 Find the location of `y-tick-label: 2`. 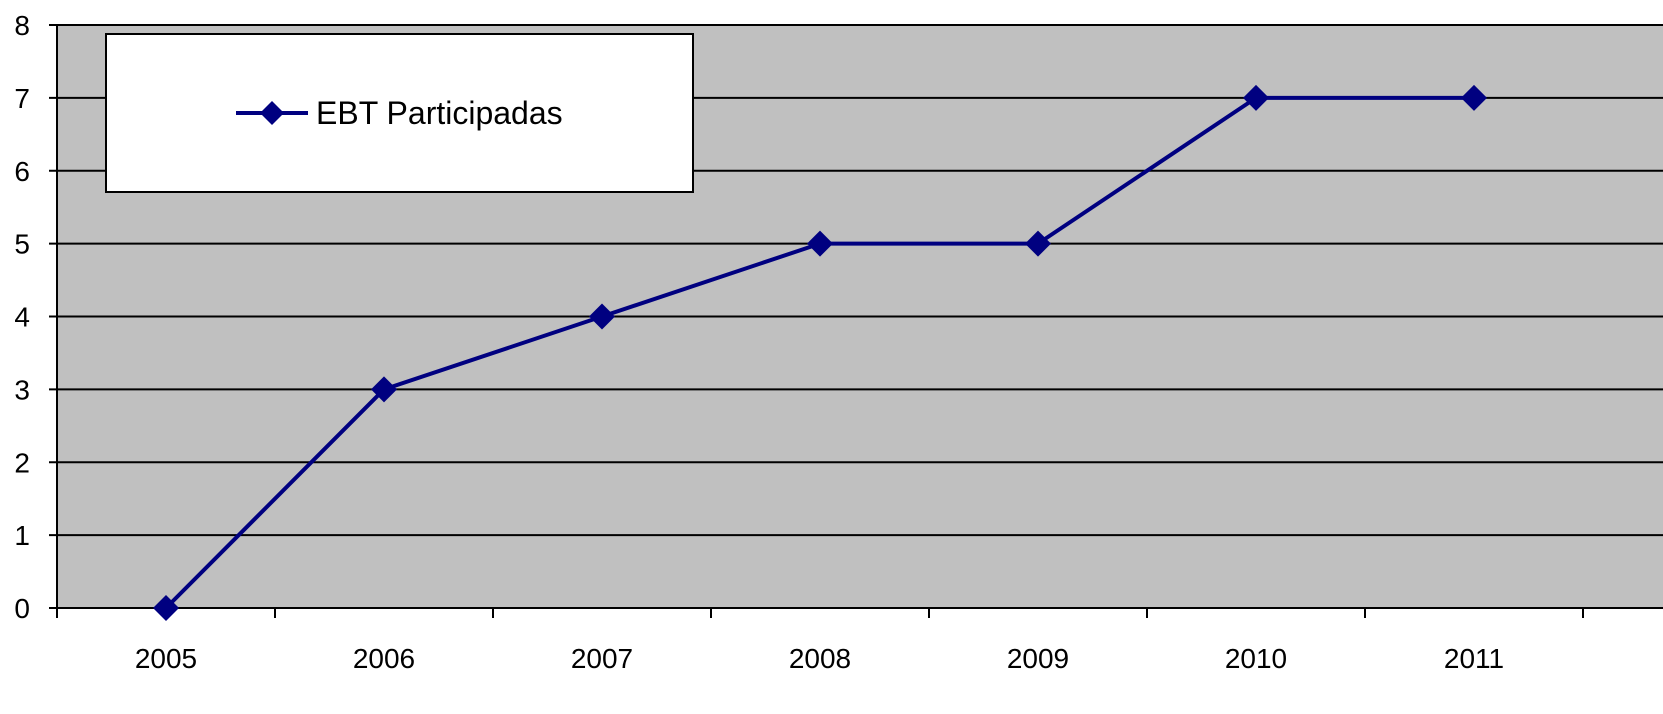

y-tick-label: 2 is located at coordinates (22, 462).